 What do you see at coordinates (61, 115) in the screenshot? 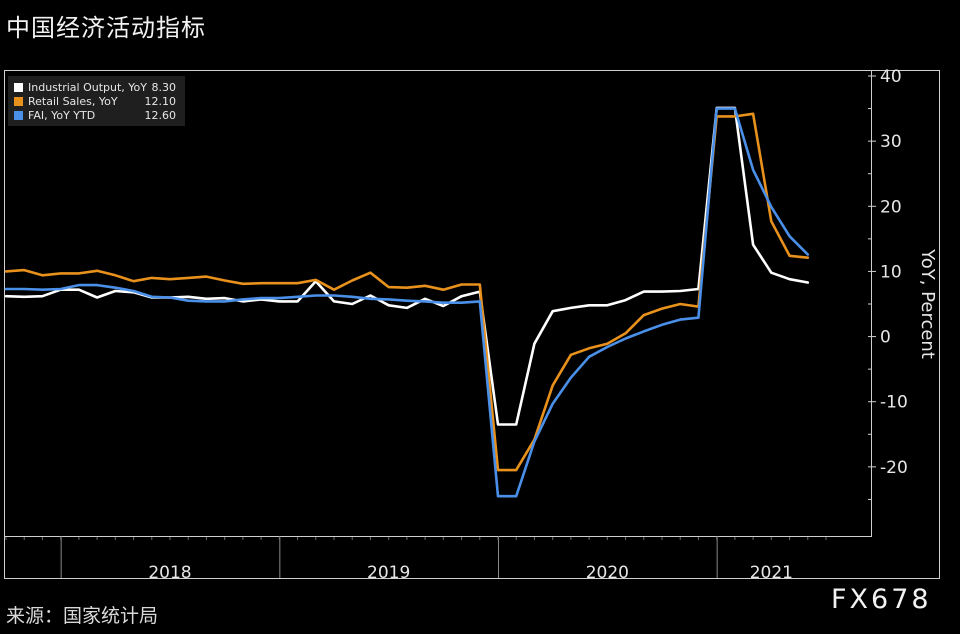
I see `legend-label-fai: FAI, YoY YTD` at bounding box center [61, 115].